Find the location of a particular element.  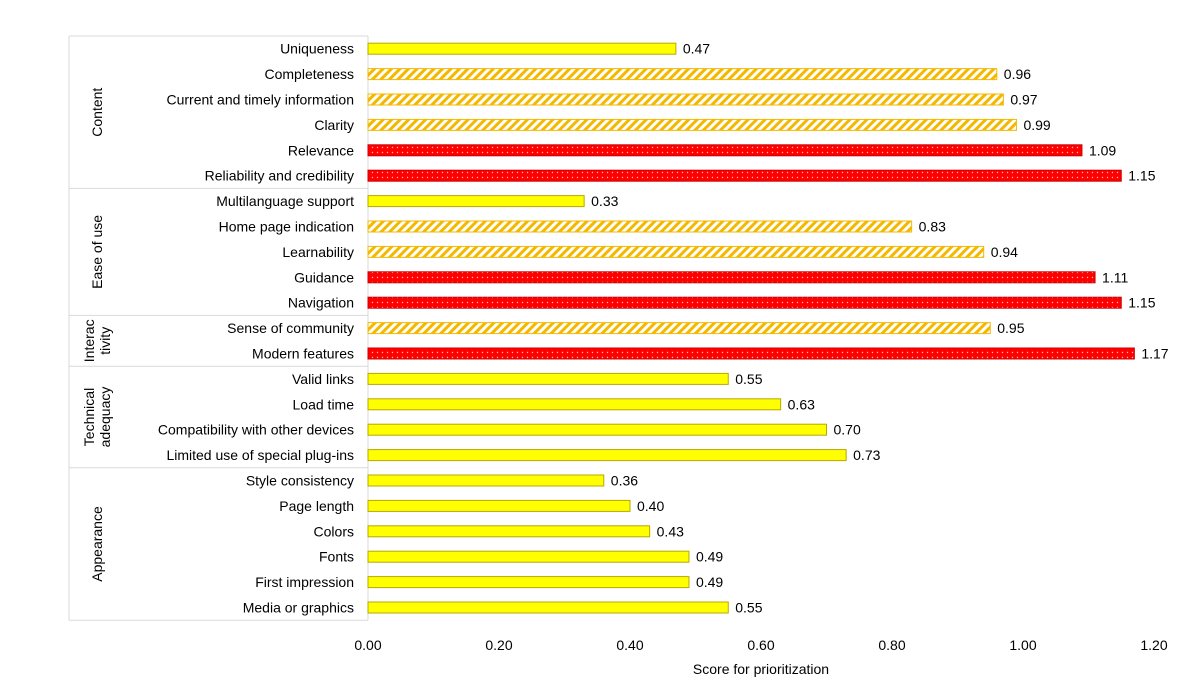

group-label: Technicaladequacy is located at coordinates (97, 417).